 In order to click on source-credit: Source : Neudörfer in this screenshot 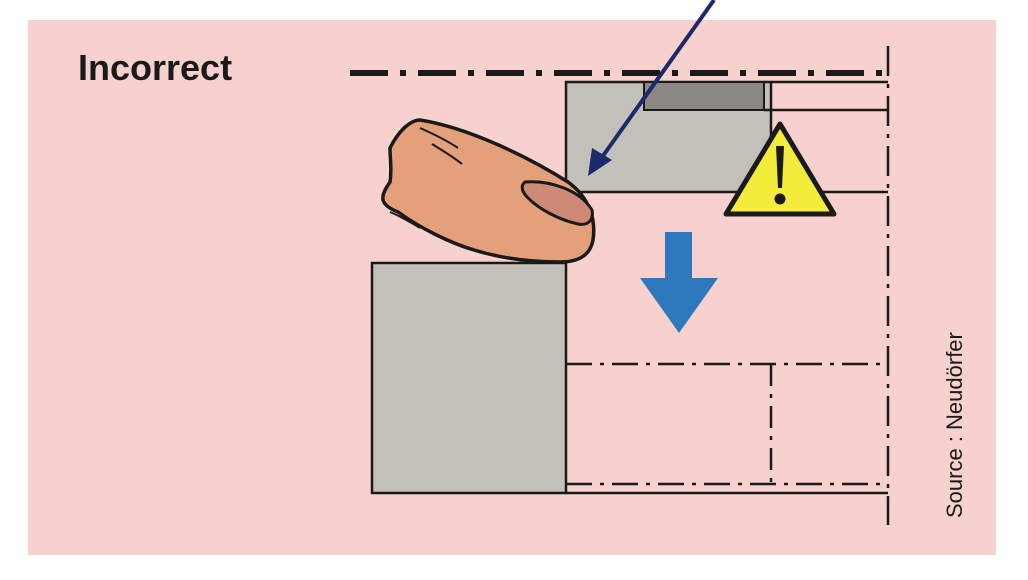, I will do `click(954, 425)`.